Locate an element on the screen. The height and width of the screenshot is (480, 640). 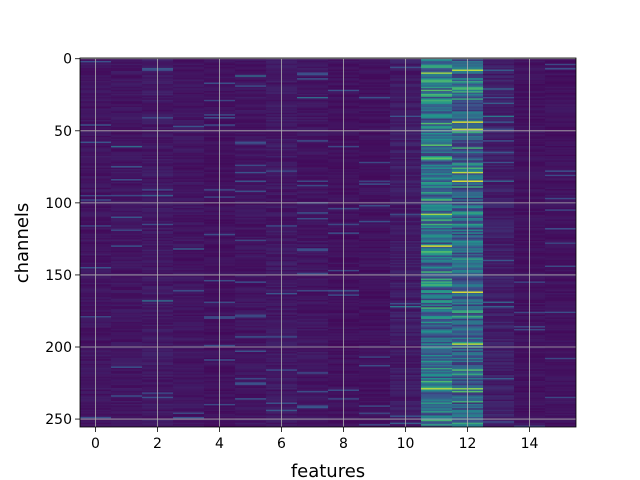
x-tick-label: 14 is located at coordinates (530, 444).